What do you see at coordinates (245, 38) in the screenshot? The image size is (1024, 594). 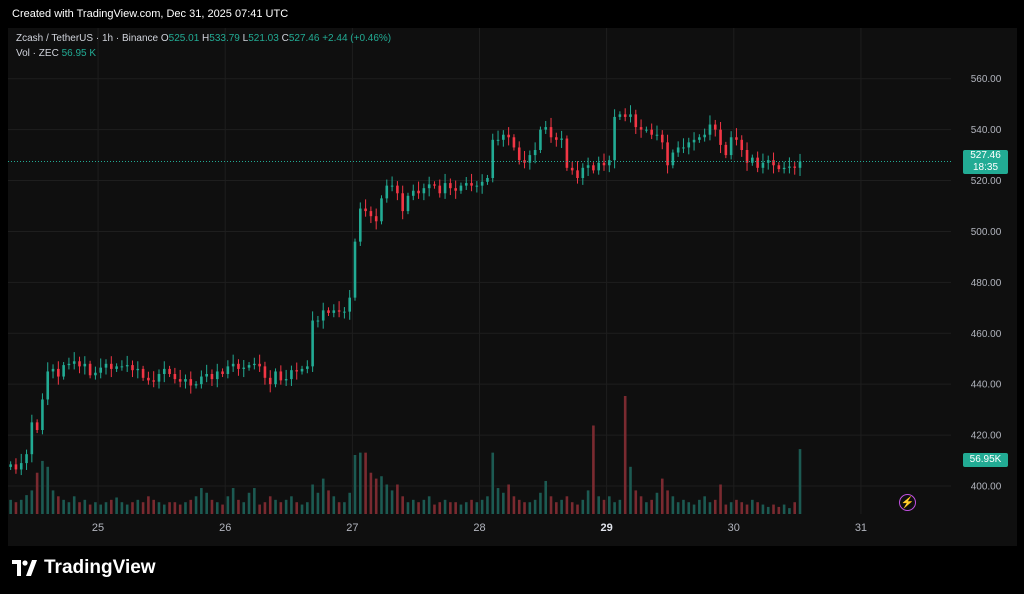 I see `low-label: L` at bounding box center [245, 38].